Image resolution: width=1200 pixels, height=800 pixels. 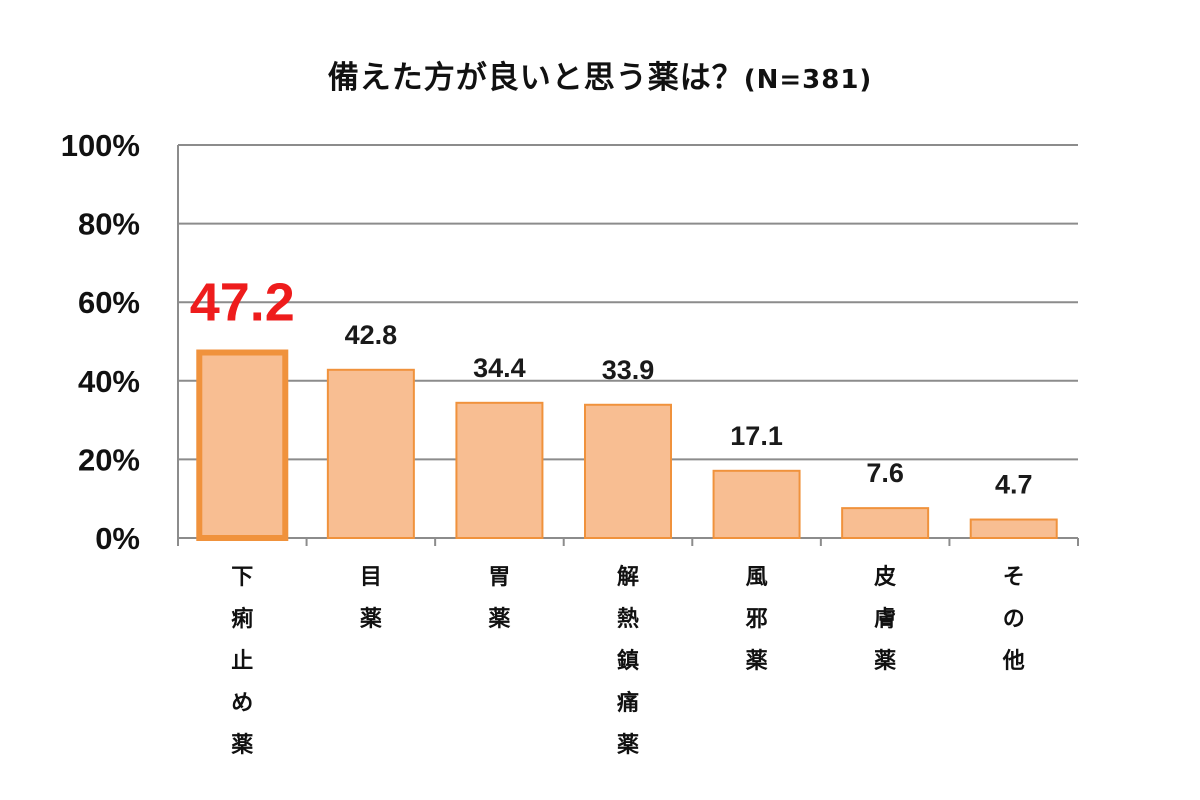 I want to click on x-category-label: その他, so click(x=1013, y=619).